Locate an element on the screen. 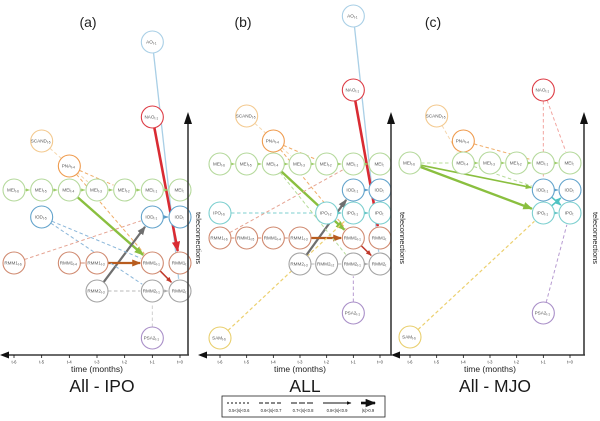 Image resolution: width=600 pixels, height=421 pixels. legend-label: |s|>0.9 is located at coordinates (368, 410).